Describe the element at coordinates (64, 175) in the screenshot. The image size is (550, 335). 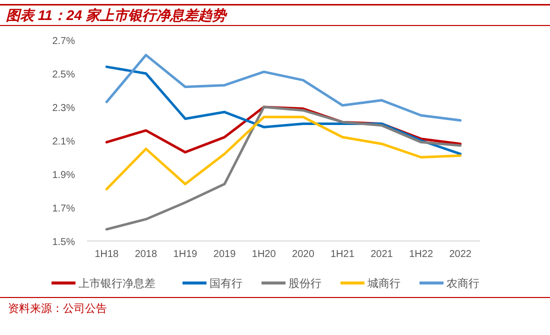
I see `y-tick-label: 1.9%` at that location.